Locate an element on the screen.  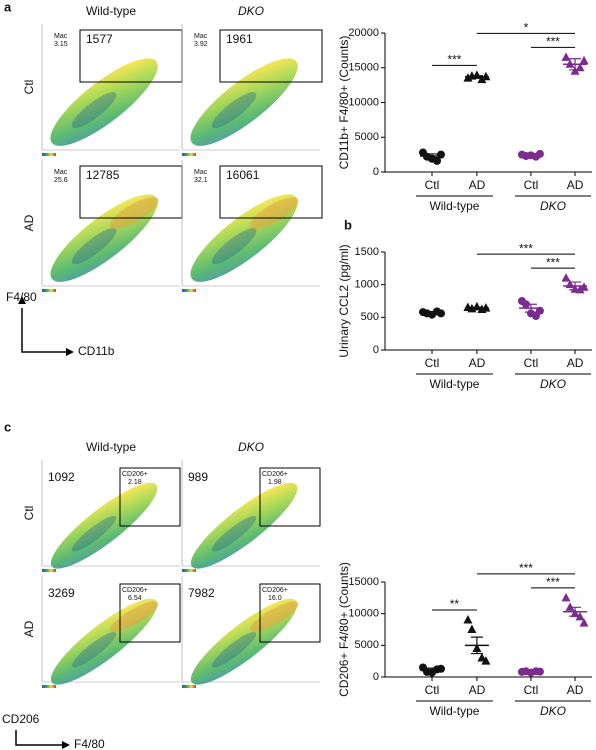
y-tick-label: 1500 is located at coordinates (367, 252).